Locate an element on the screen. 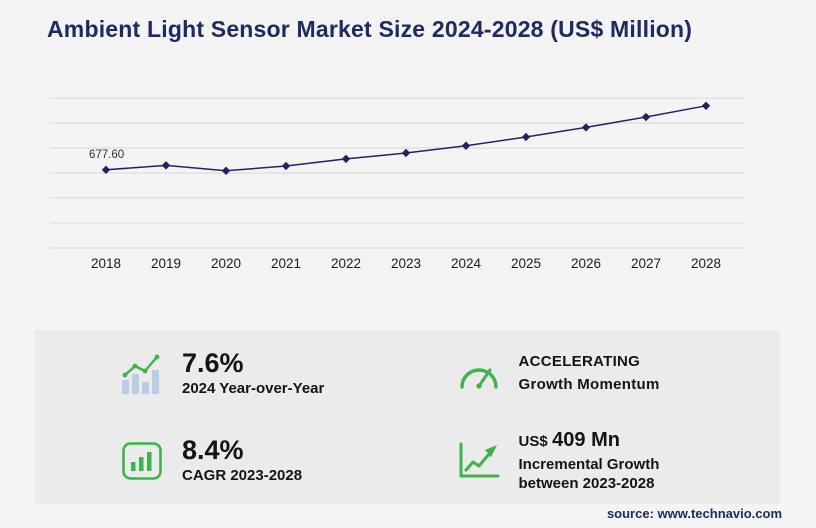 The height and width of the screenshot is (528, 816). svg-text: 2026 is located at coordinates (586, 263).